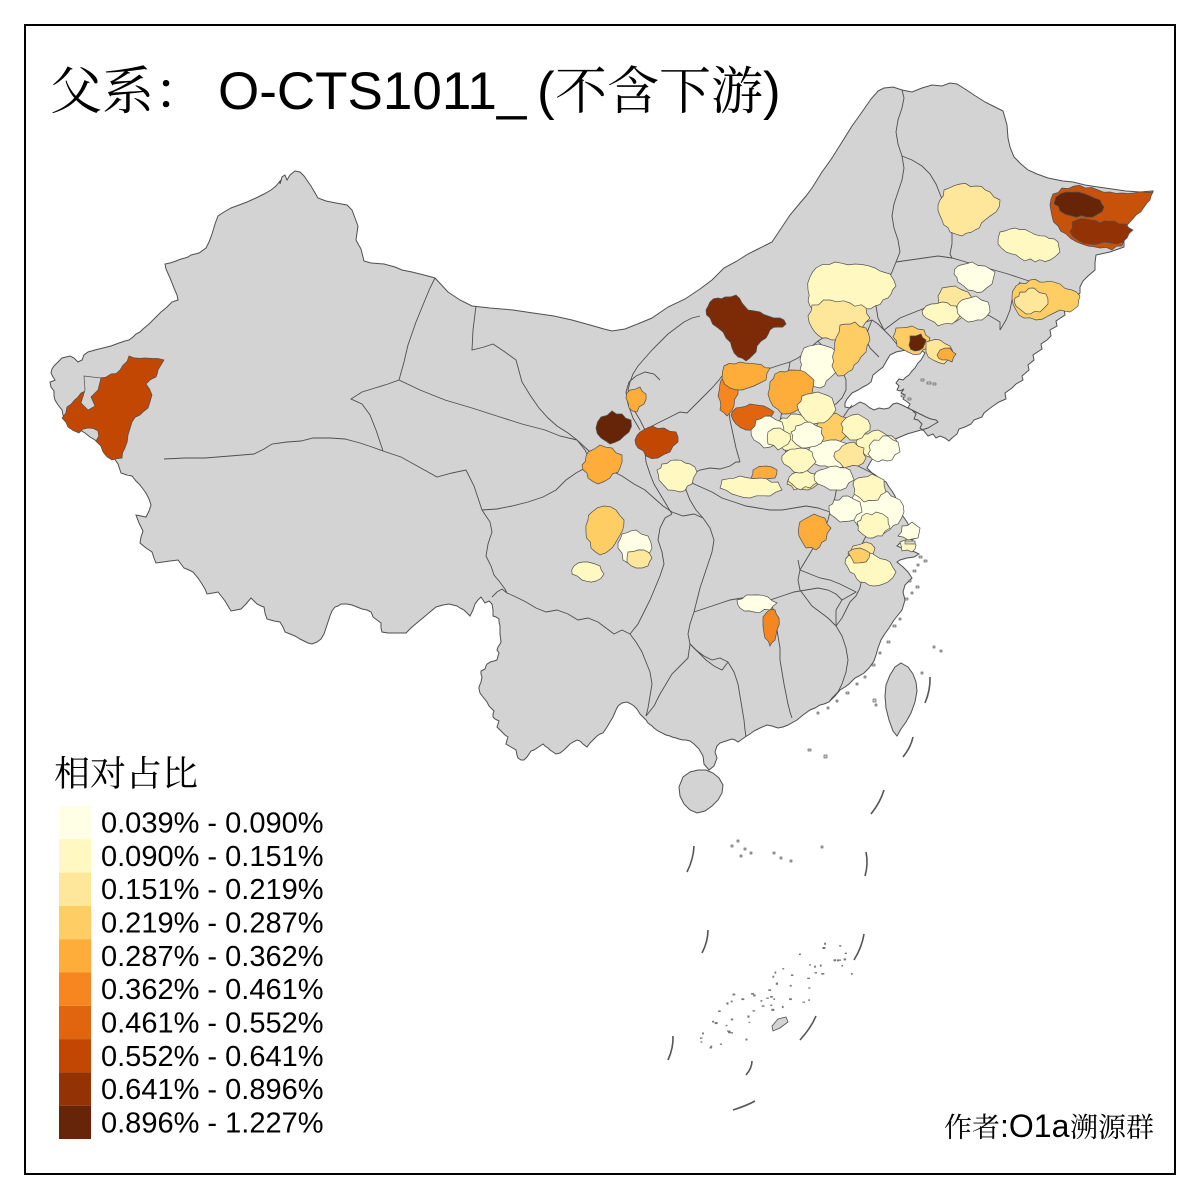 This screenshot has height=1200, width=1200. Describe the element at coordinates (212, 1090) in the screenshot. I see `svg-text: 0.641% - 0.896%` at that location.